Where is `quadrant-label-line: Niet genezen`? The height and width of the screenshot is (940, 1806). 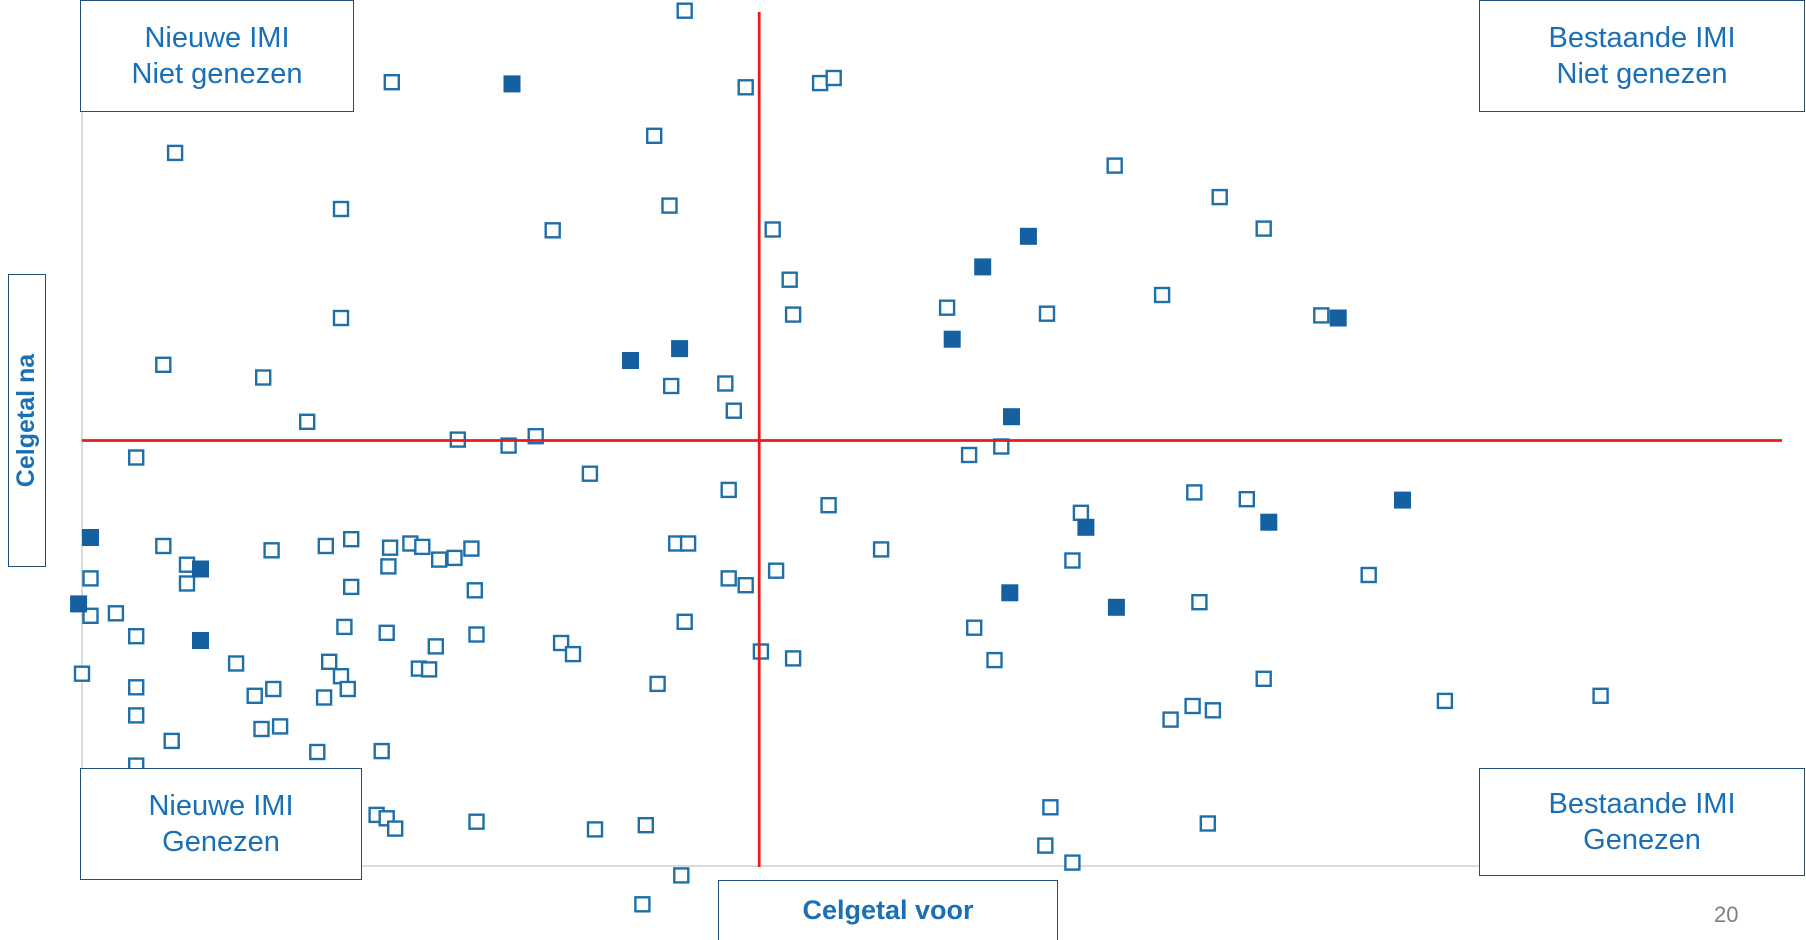 quadrant-label-line: Niet genezen is located at coordinates (1642, 74).